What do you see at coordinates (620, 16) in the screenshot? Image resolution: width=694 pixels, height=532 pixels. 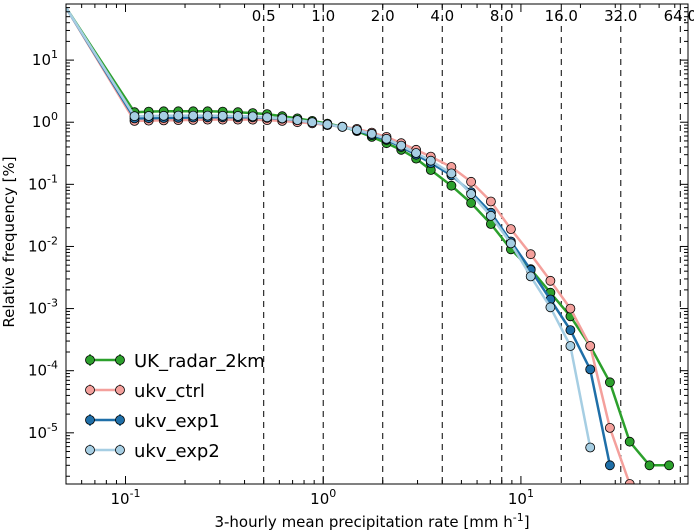 I see `threshold-label-6: 32.0` at bounding box center [620, 16].